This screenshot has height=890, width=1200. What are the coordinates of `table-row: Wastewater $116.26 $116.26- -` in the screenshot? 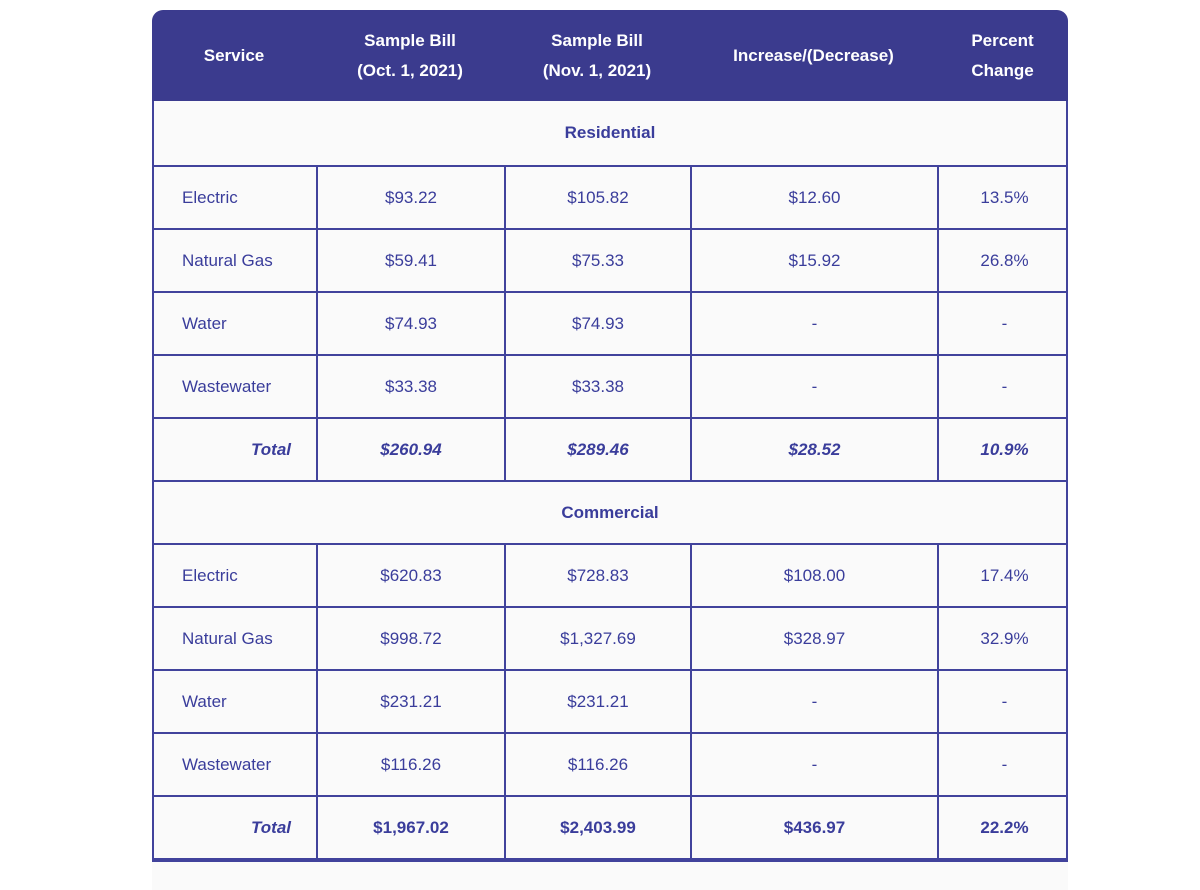 It's located at (610, 765).